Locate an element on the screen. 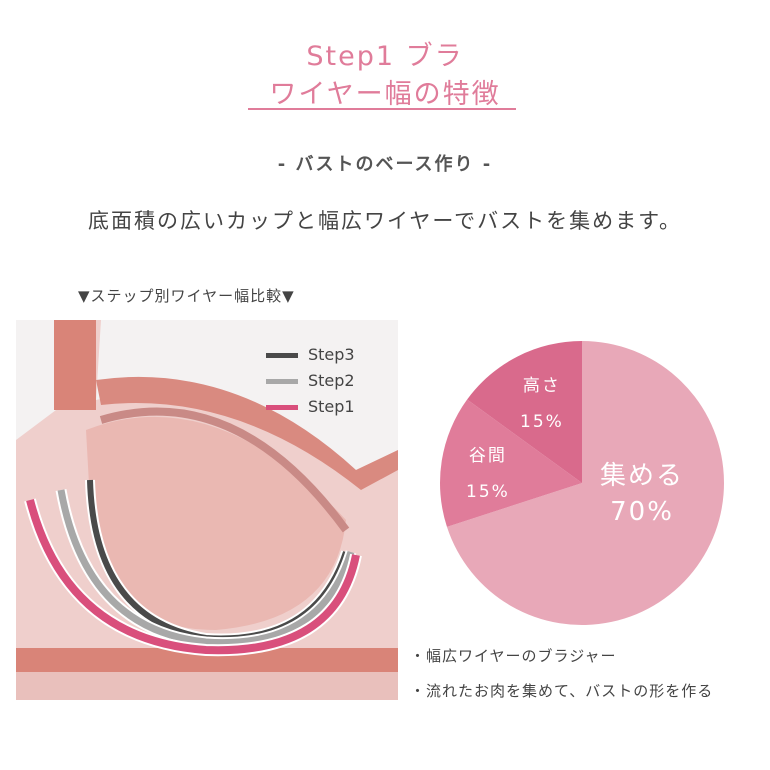 Image resolution: width=770 pixels, height=770 pixels. subtitle: - バストのベース作り - is located at coordinates (385, 164).